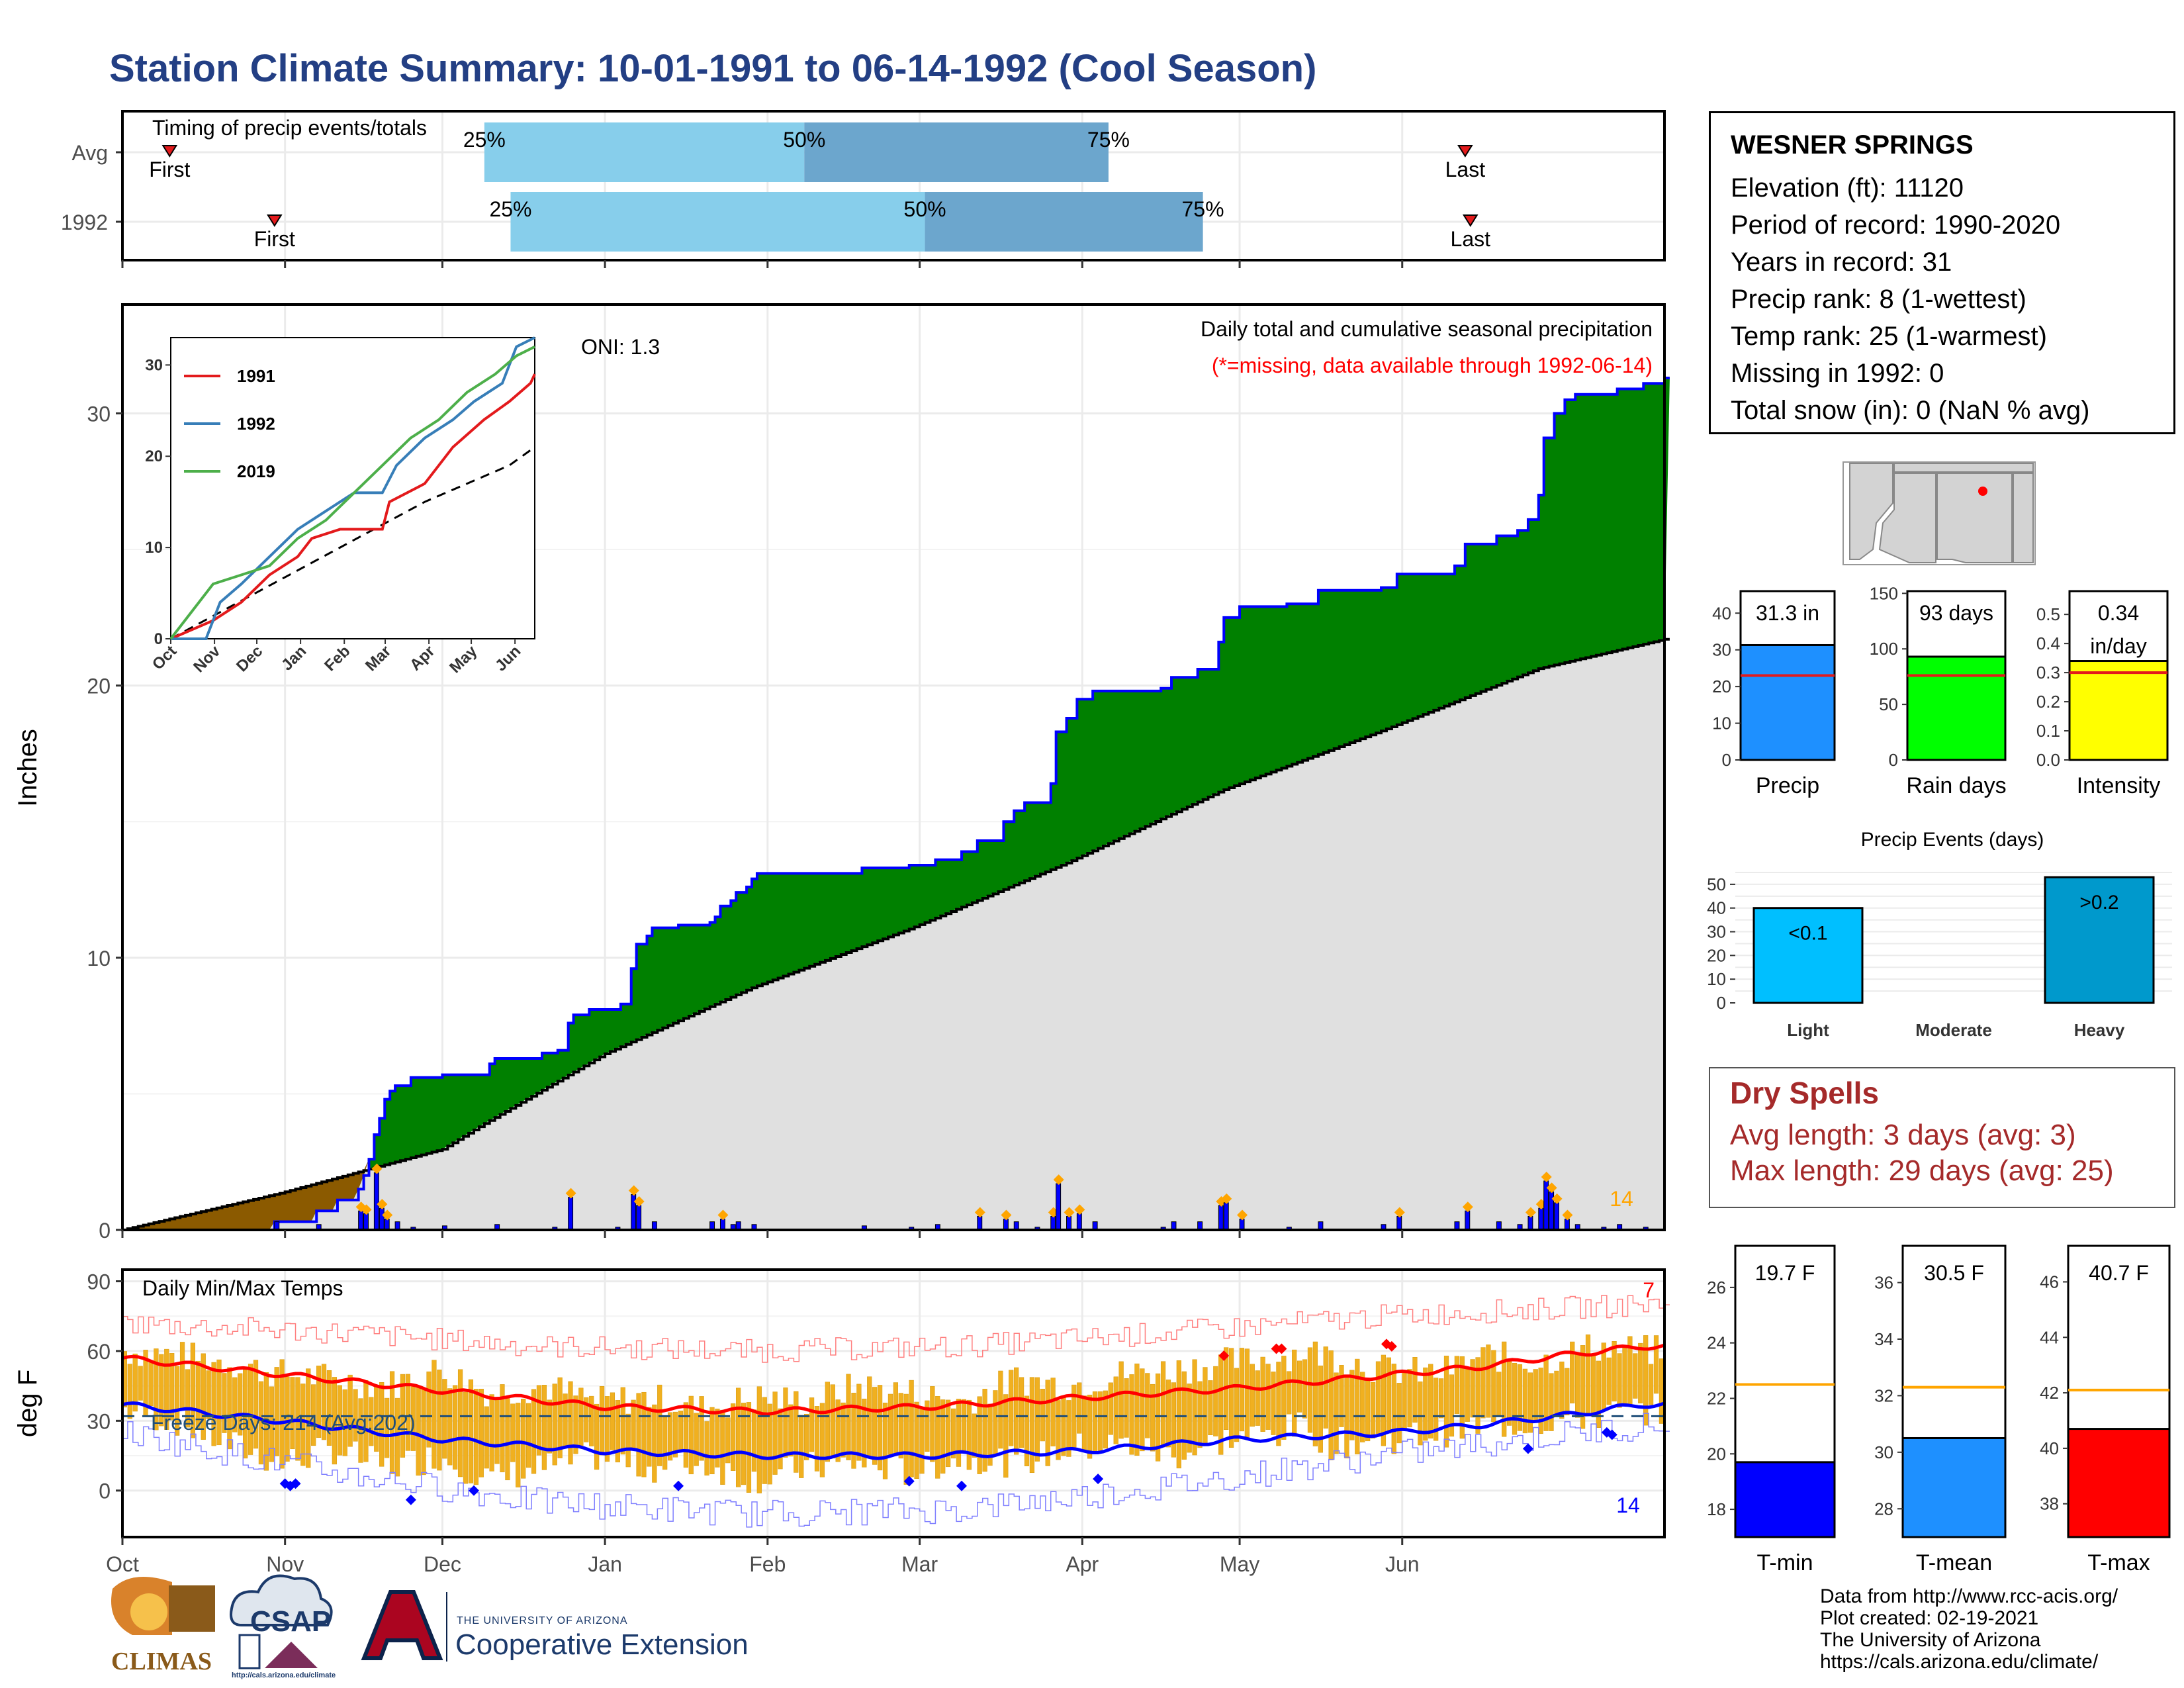  What do you see at coordinates (2099, 1030) in the screenshot?
I see `events-category-label: Heavy` at bounding box center [2099, 1030].